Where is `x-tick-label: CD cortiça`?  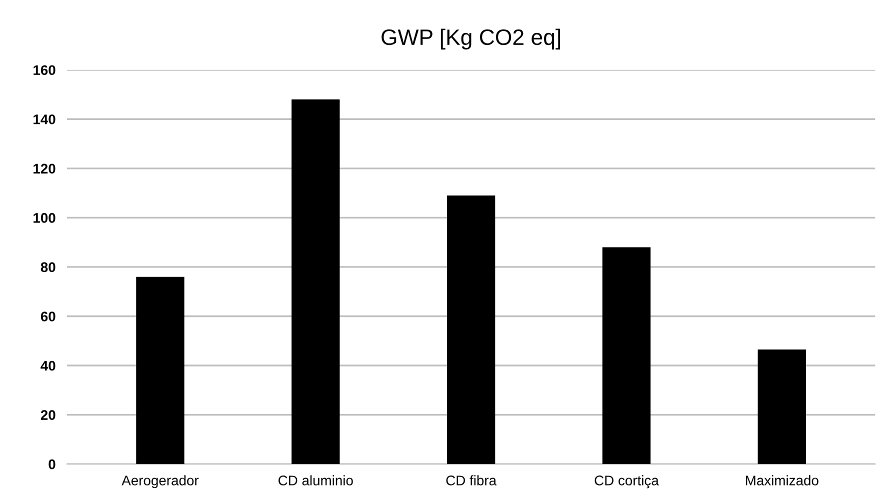
x-tick-label: CD cortiça is located at coordinates (626, 481).